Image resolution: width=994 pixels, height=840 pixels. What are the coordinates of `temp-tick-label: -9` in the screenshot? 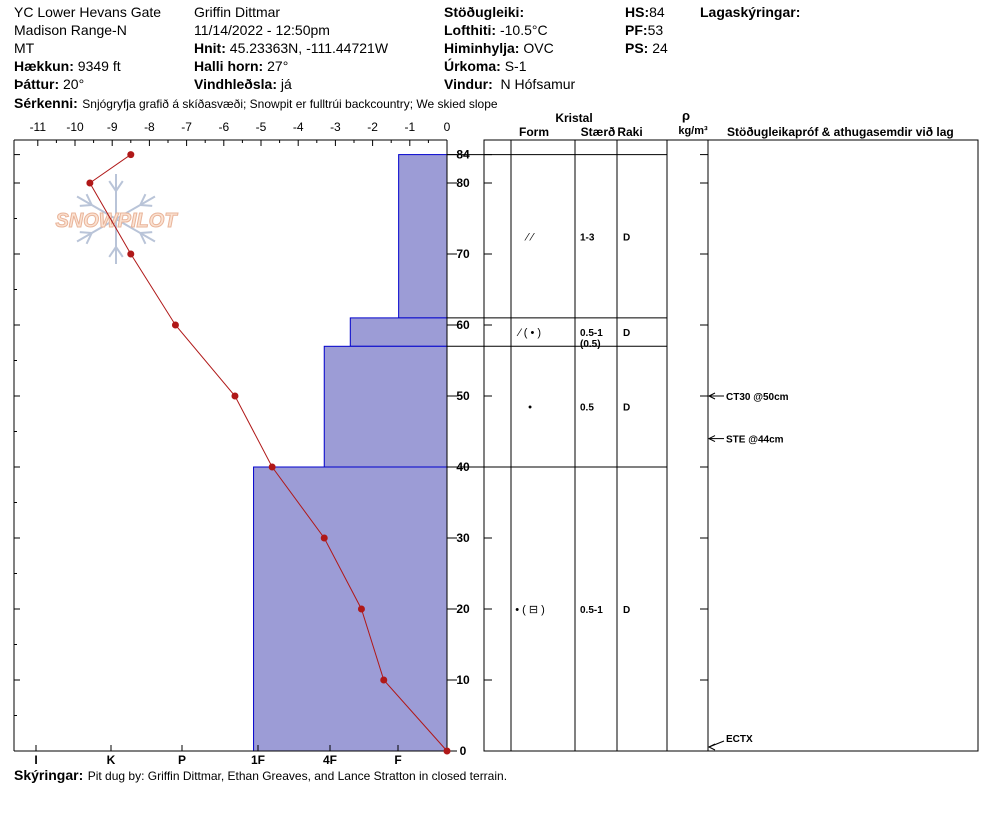 It's located at (112, 127).